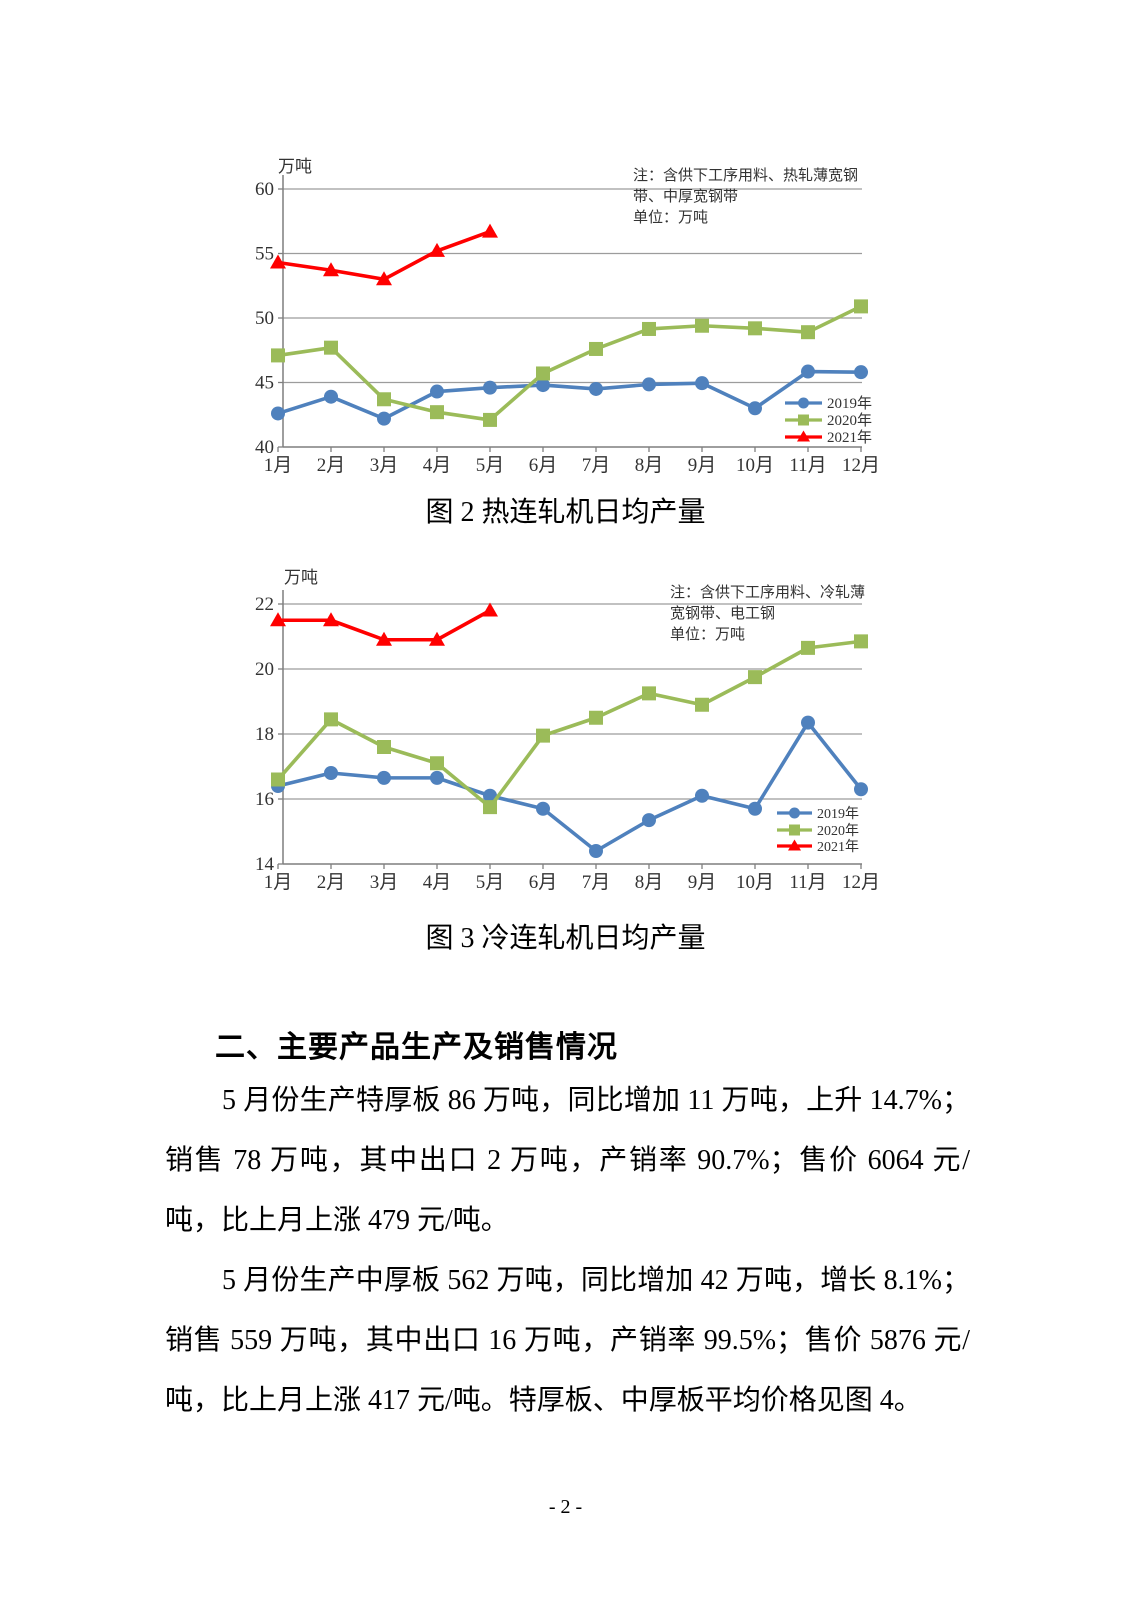 The height and width of the screenshot is (1600, 1131). What do you see at coordinates (264, 189) in the screenshot?
I see `svg-text: 60` at bounding box center [264, 189].